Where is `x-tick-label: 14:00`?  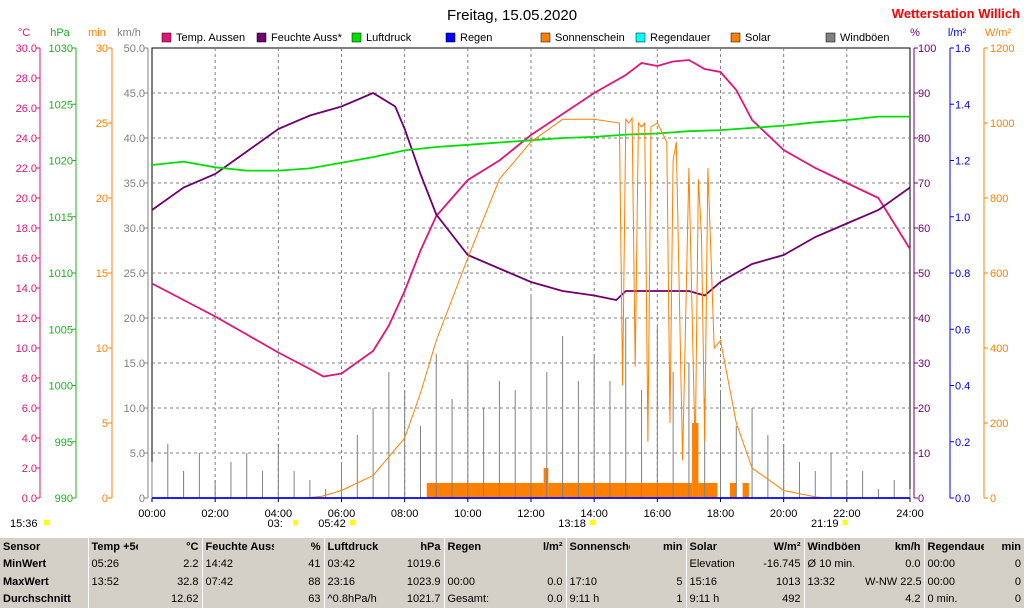 x-tick-label: 14:00 is located at coordinates (594, 514).